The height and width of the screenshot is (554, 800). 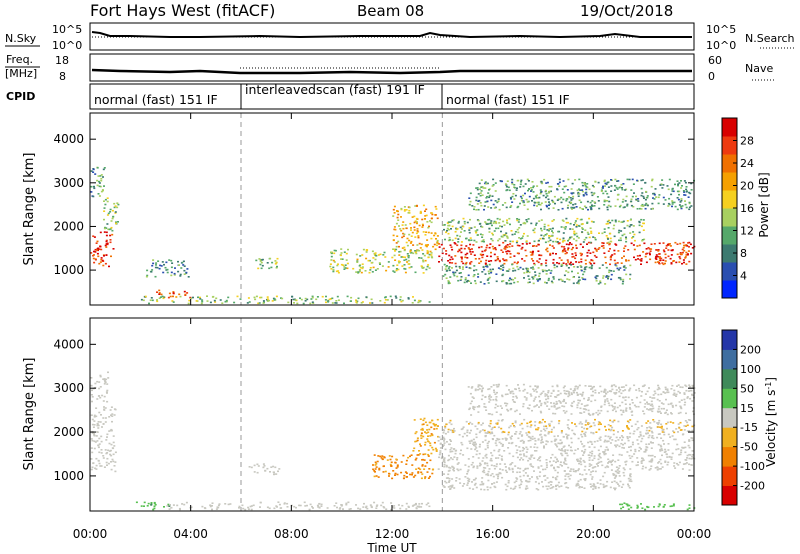 What do you see at coordinates (68, 139) in the screenshot?
I see `power-ytick-label: 4000` at bounding box center [68, 139].